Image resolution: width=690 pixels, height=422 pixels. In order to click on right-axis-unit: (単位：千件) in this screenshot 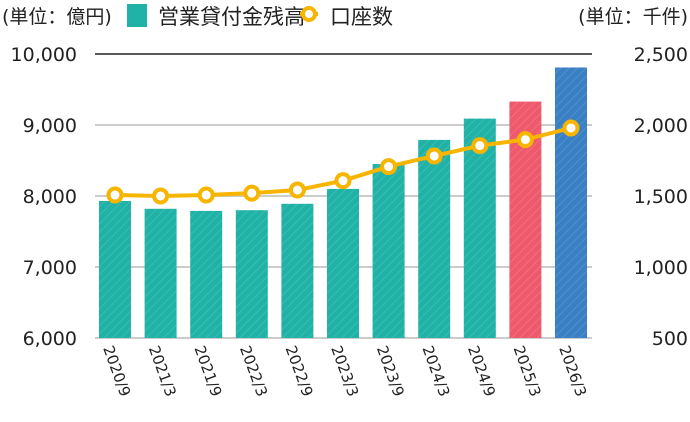, I will do `click(633, 17)`.